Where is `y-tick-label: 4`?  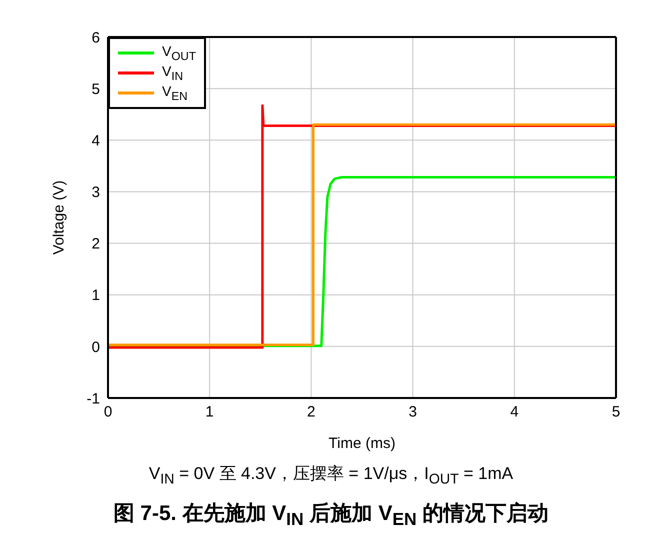
y-tick-label: 4 is located at coordinates (96, 141).